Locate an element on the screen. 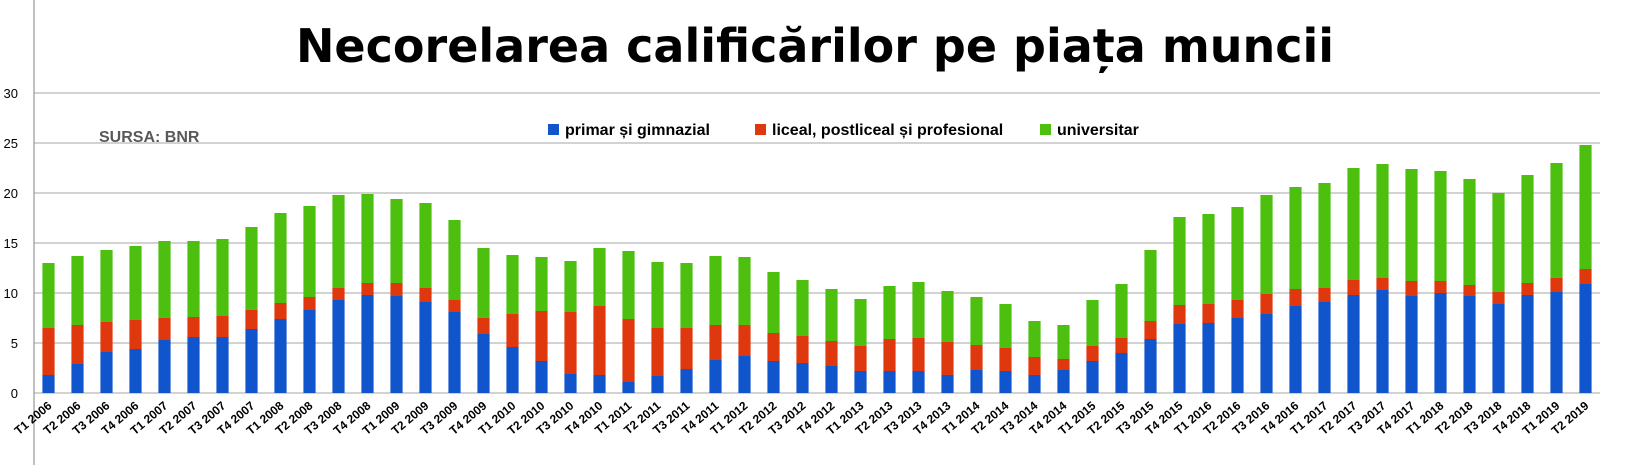 This screenshot has height=465, width=1627. y-tick-label: 25 is located at coordinates (11, 143).